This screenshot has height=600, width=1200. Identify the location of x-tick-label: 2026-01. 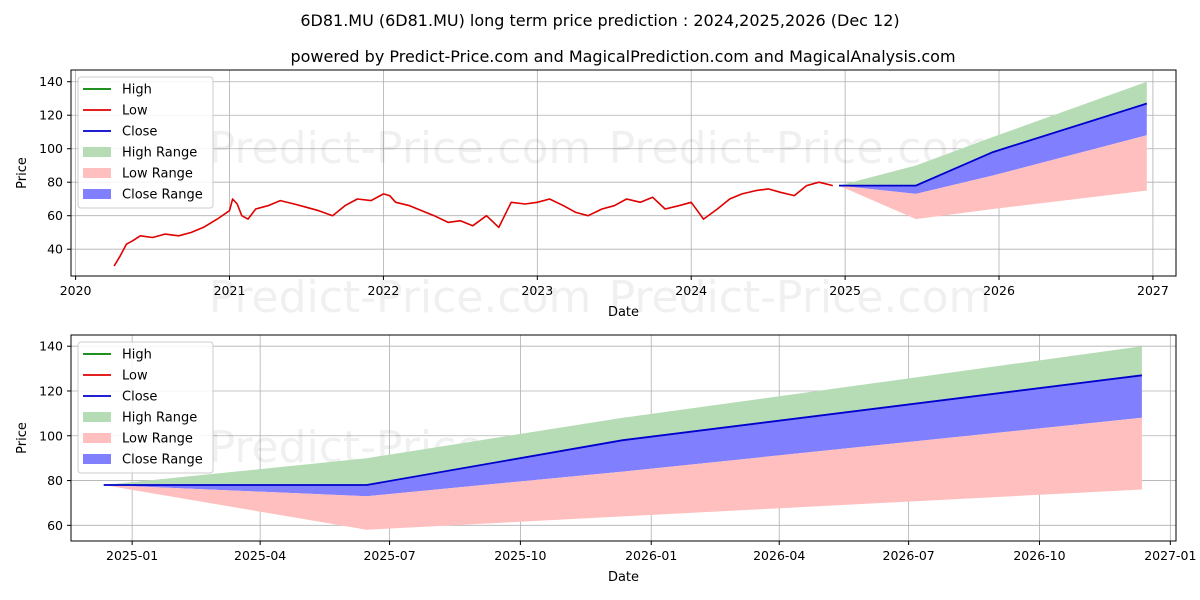
(651, 555).